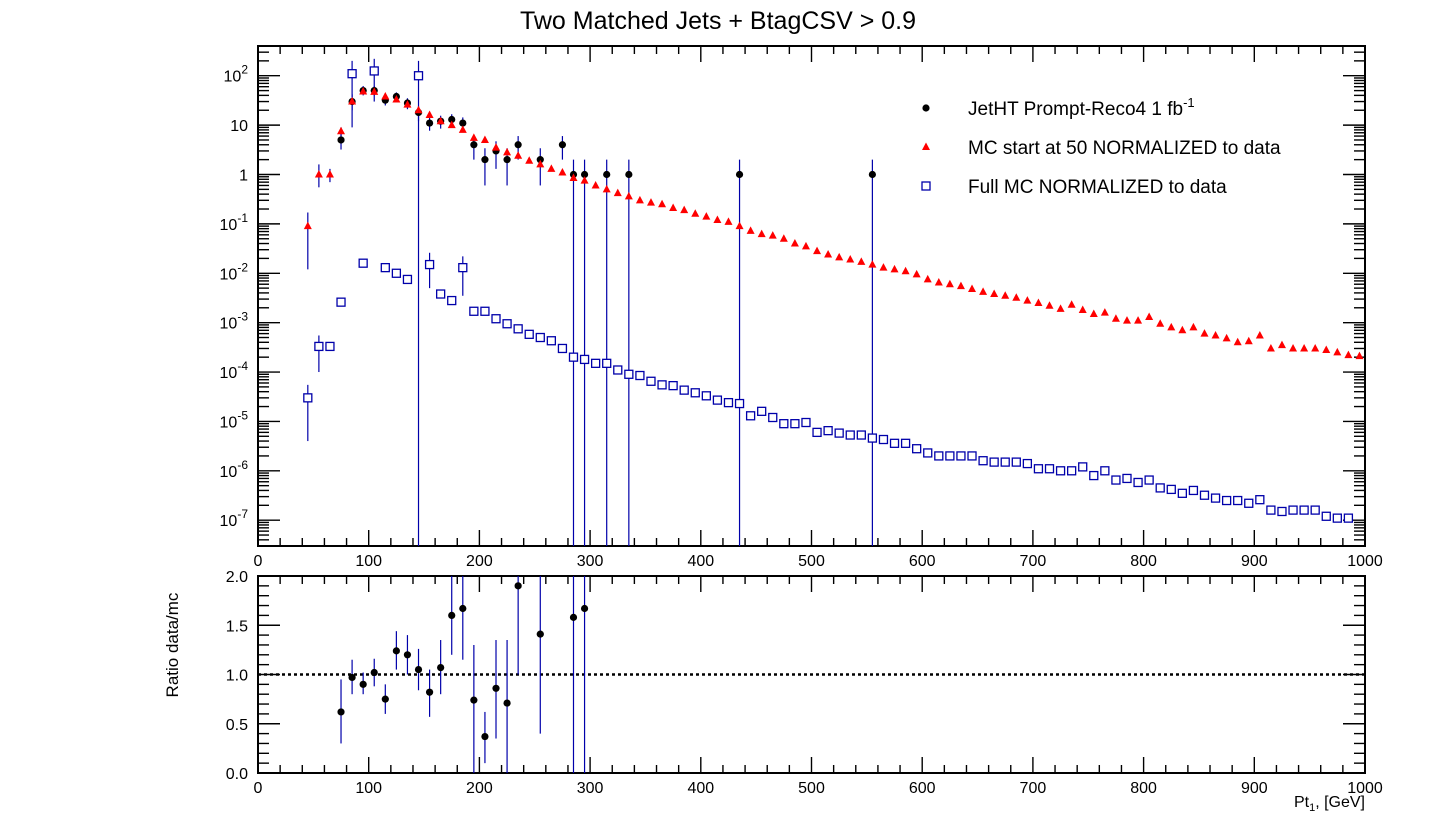 Image resolution: width=1436 pixels, height=823 pixels. What do you see at coordinates (237, 725) in the screenshot?
I see `y-tick-label: 0.5` at bounding box center [237, 725].